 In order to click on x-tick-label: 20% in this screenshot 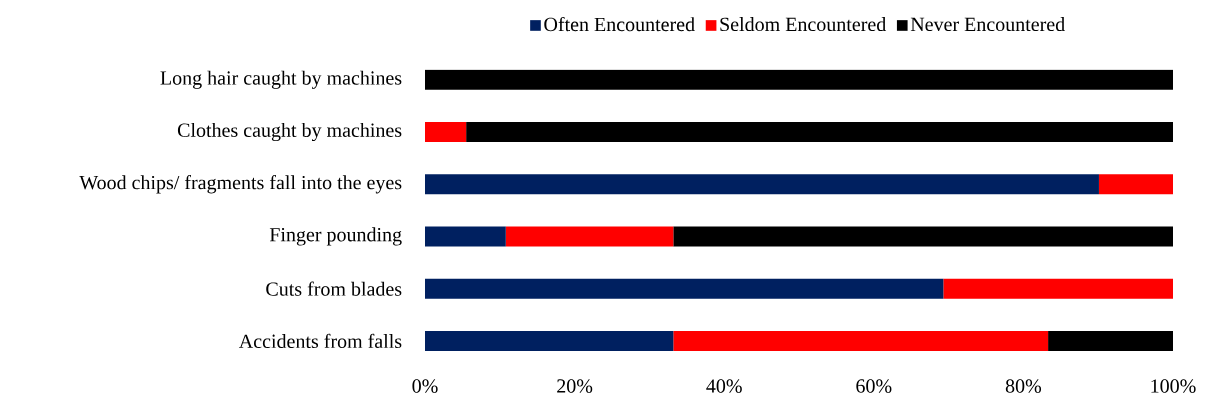, I will do `click(575, 386)`.